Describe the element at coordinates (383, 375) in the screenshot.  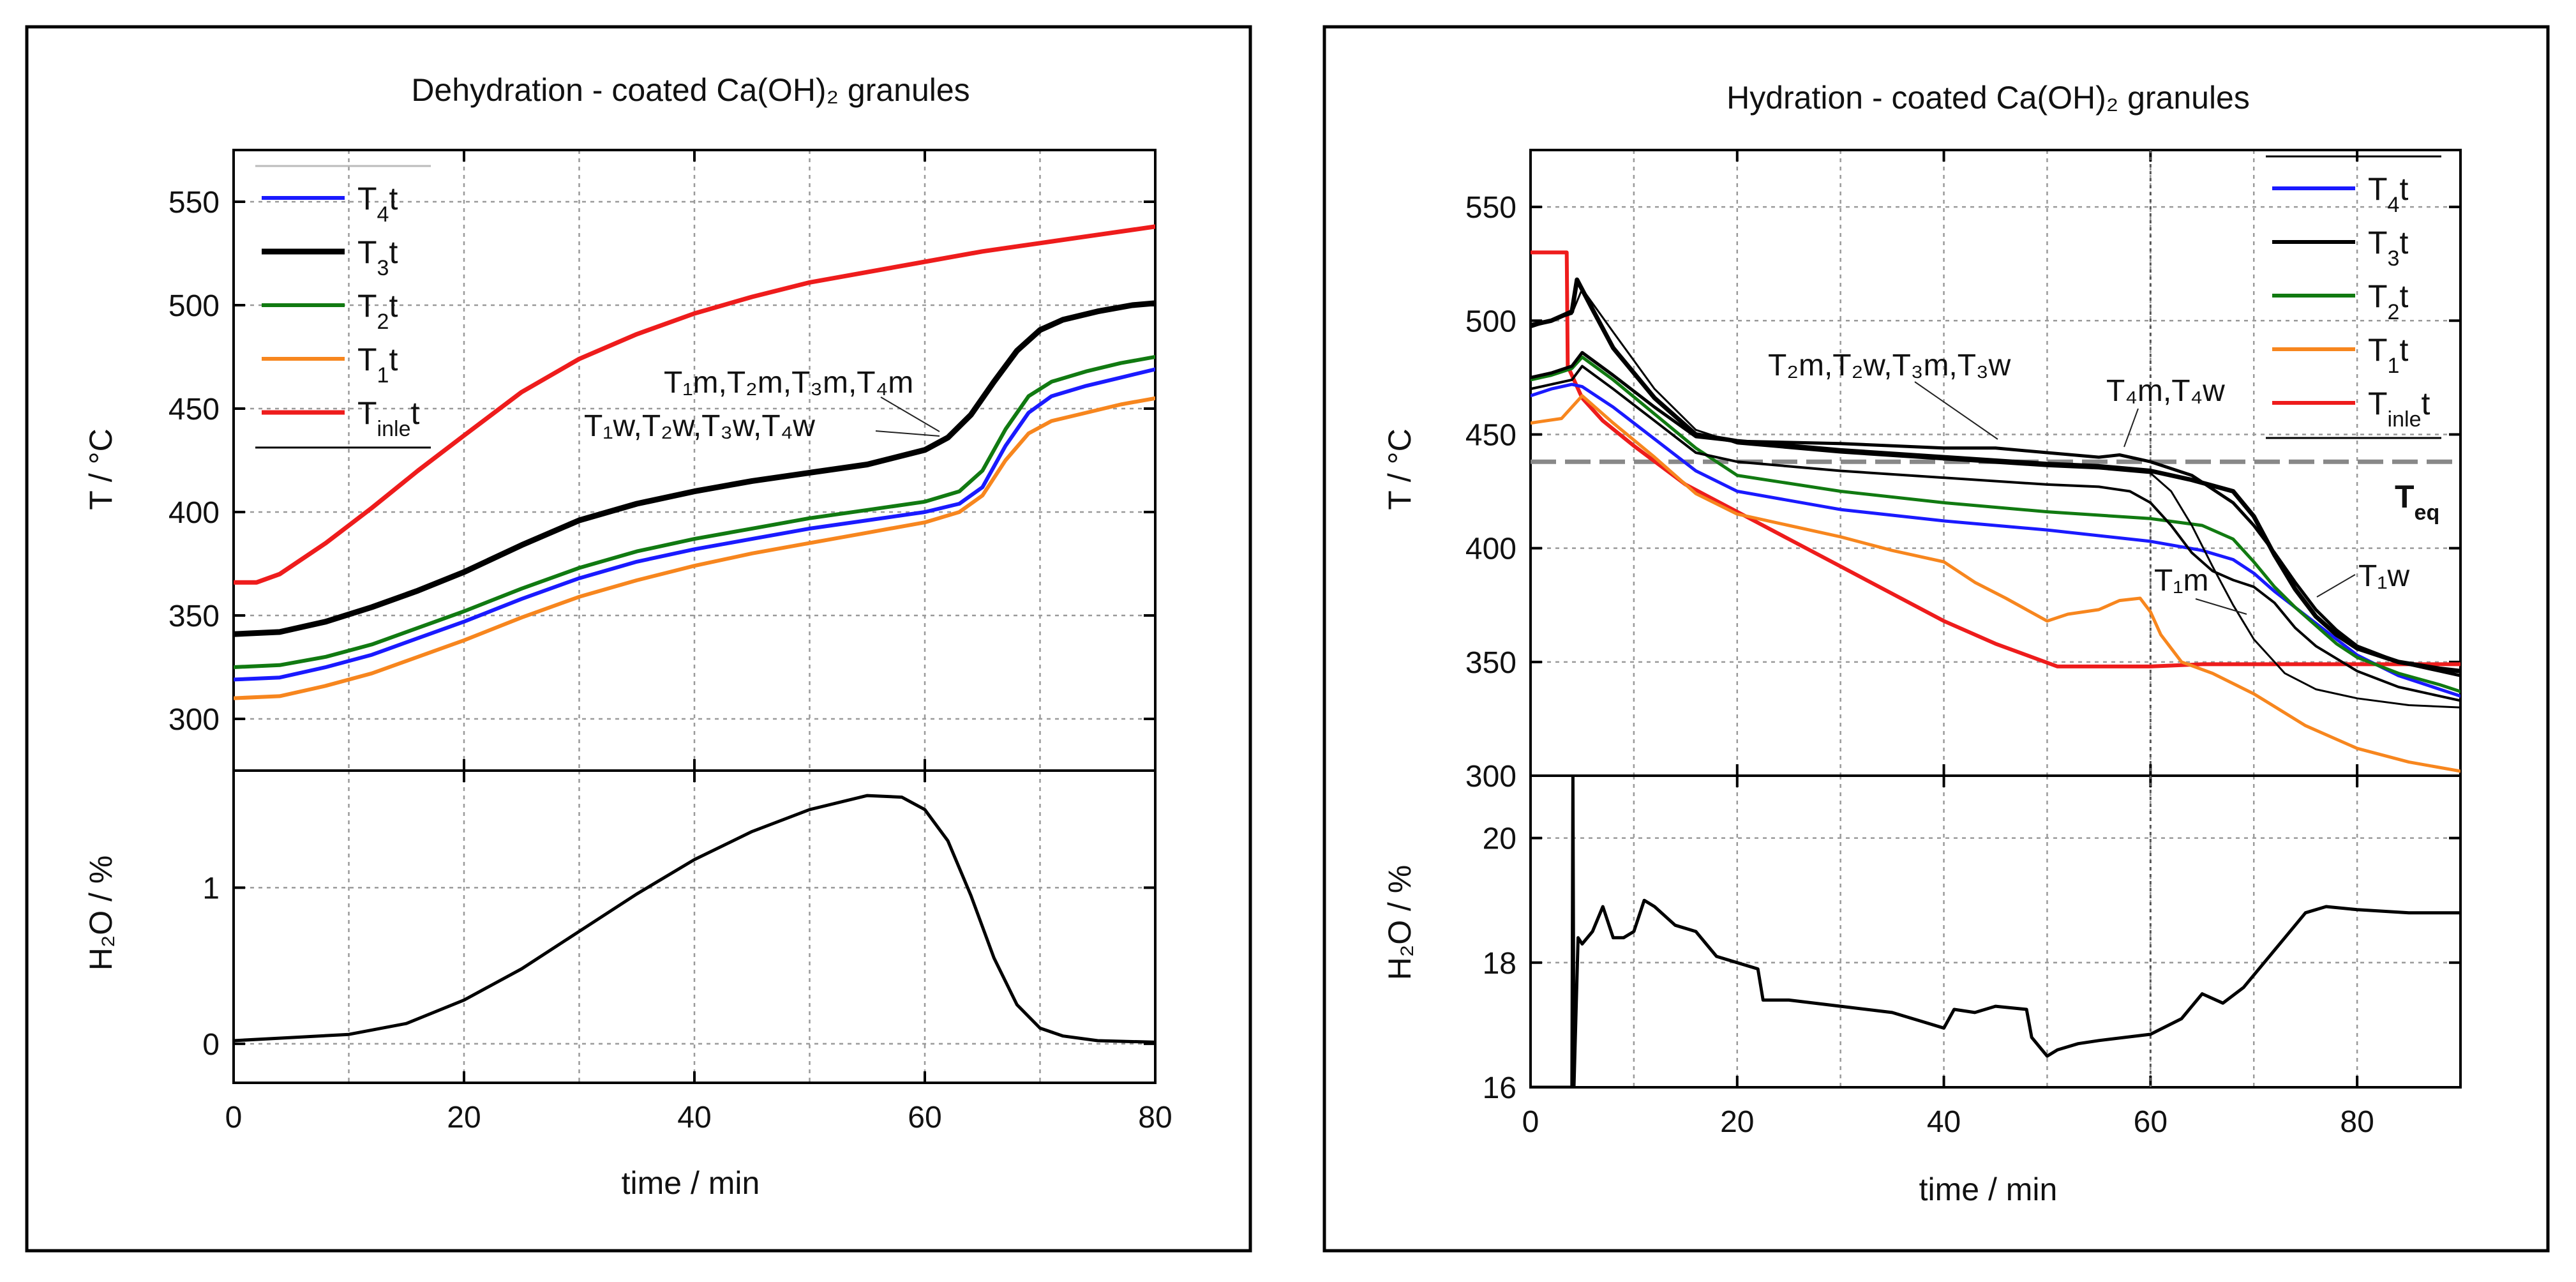
I see `legend-subscript: 1` at that location.